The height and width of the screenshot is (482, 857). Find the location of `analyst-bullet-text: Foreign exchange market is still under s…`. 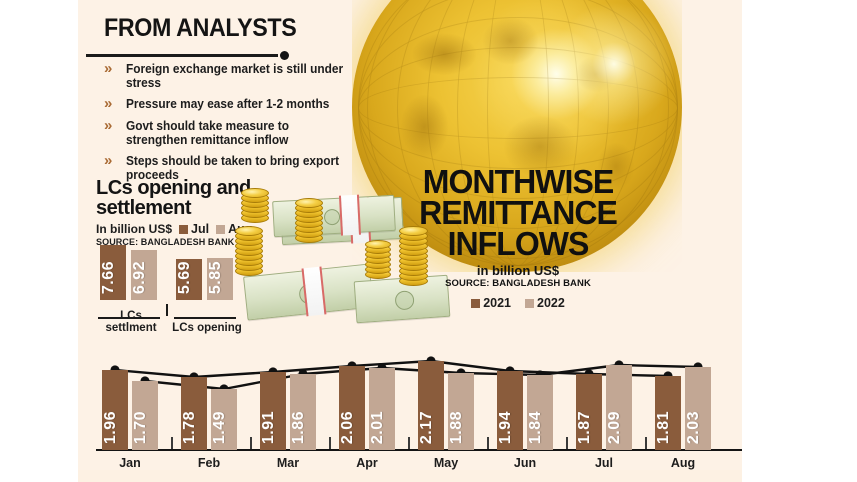

analyst-bullet-text: Foreign exchange market is still under s… is located at coordinates (235, 76).